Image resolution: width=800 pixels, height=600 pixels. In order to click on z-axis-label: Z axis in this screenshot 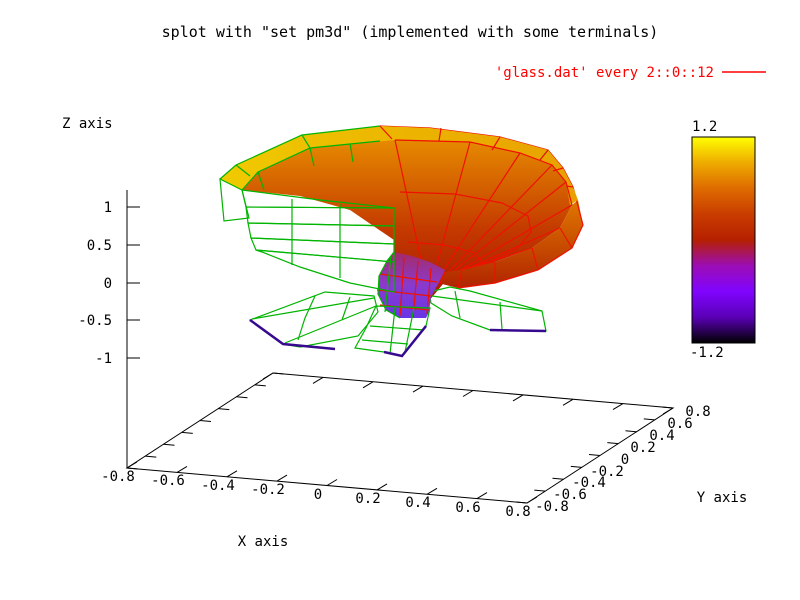, I will do `click(87, 124)`.